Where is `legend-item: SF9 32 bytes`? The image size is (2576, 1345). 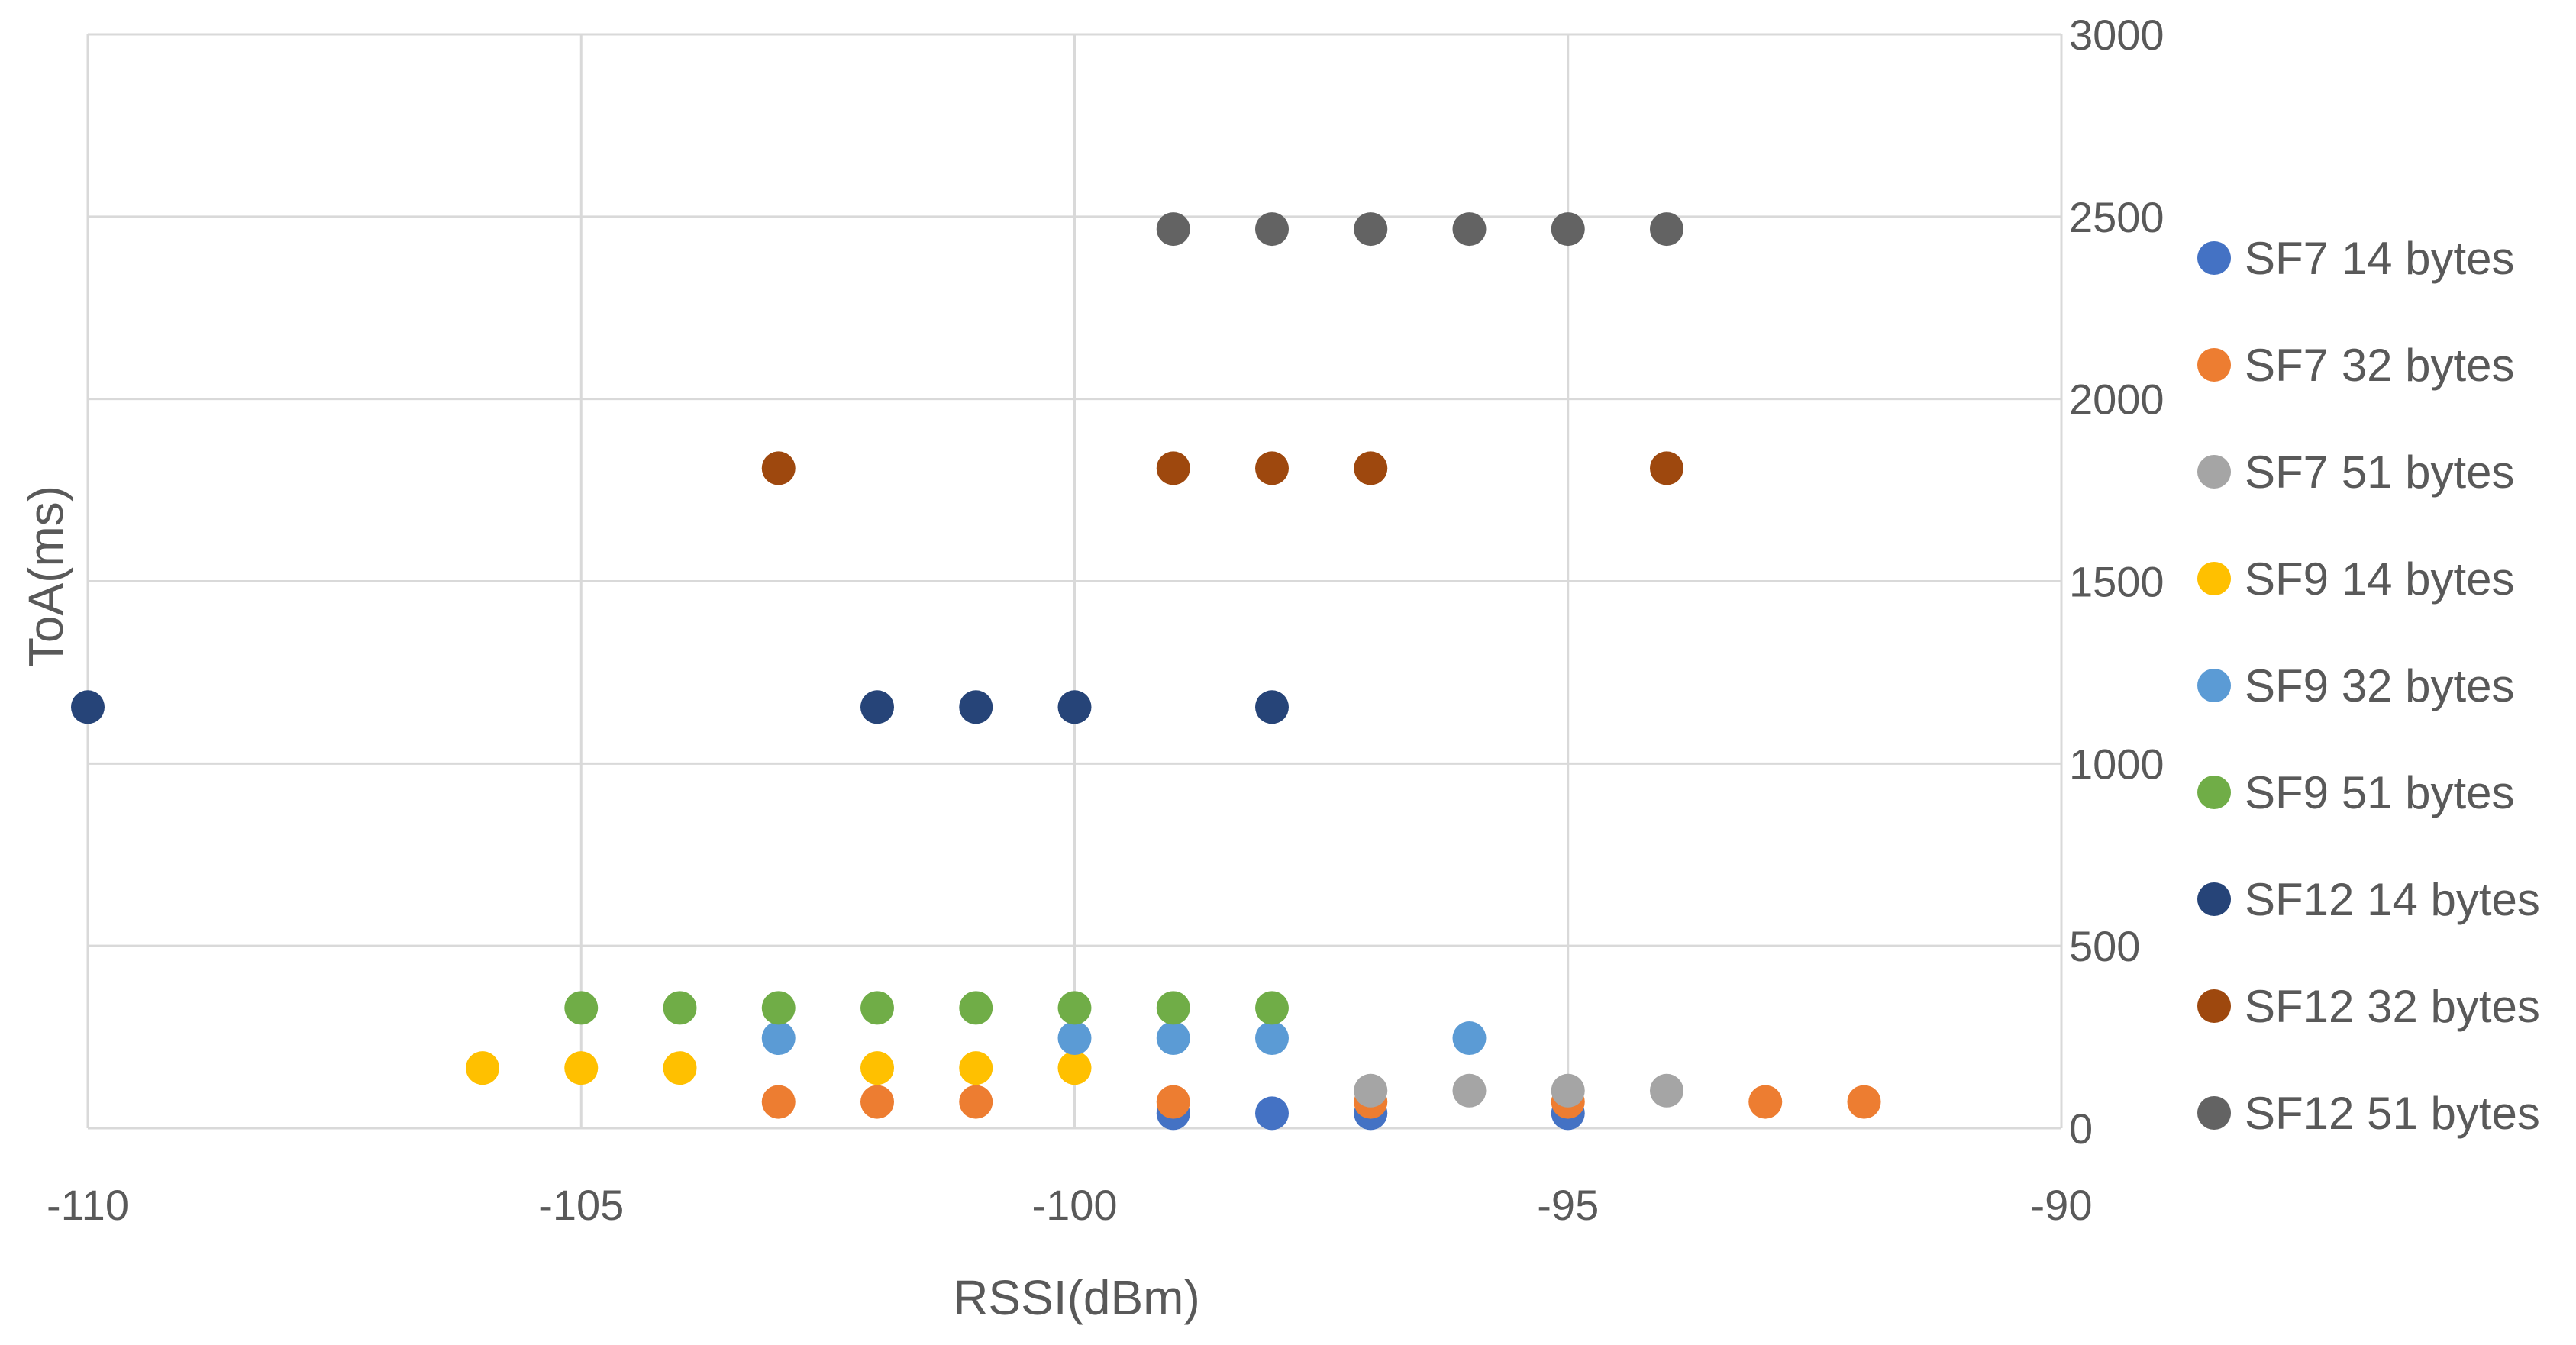 legend-item: SF9 32 bytes is located at coordinates (2356, 685).